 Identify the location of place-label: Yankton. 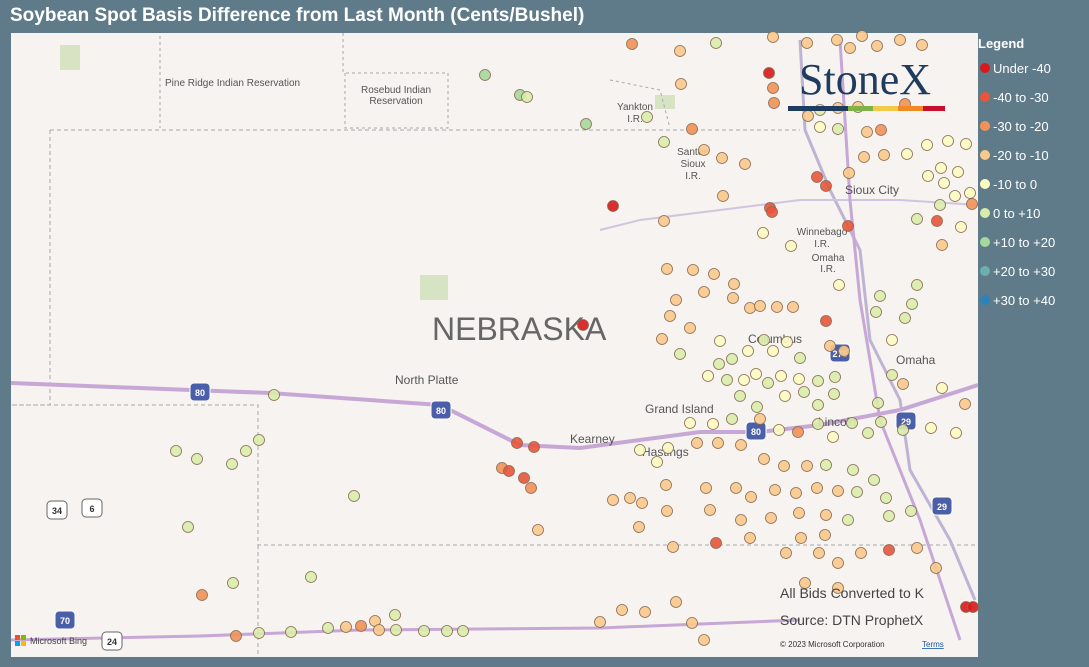
(635, 107).